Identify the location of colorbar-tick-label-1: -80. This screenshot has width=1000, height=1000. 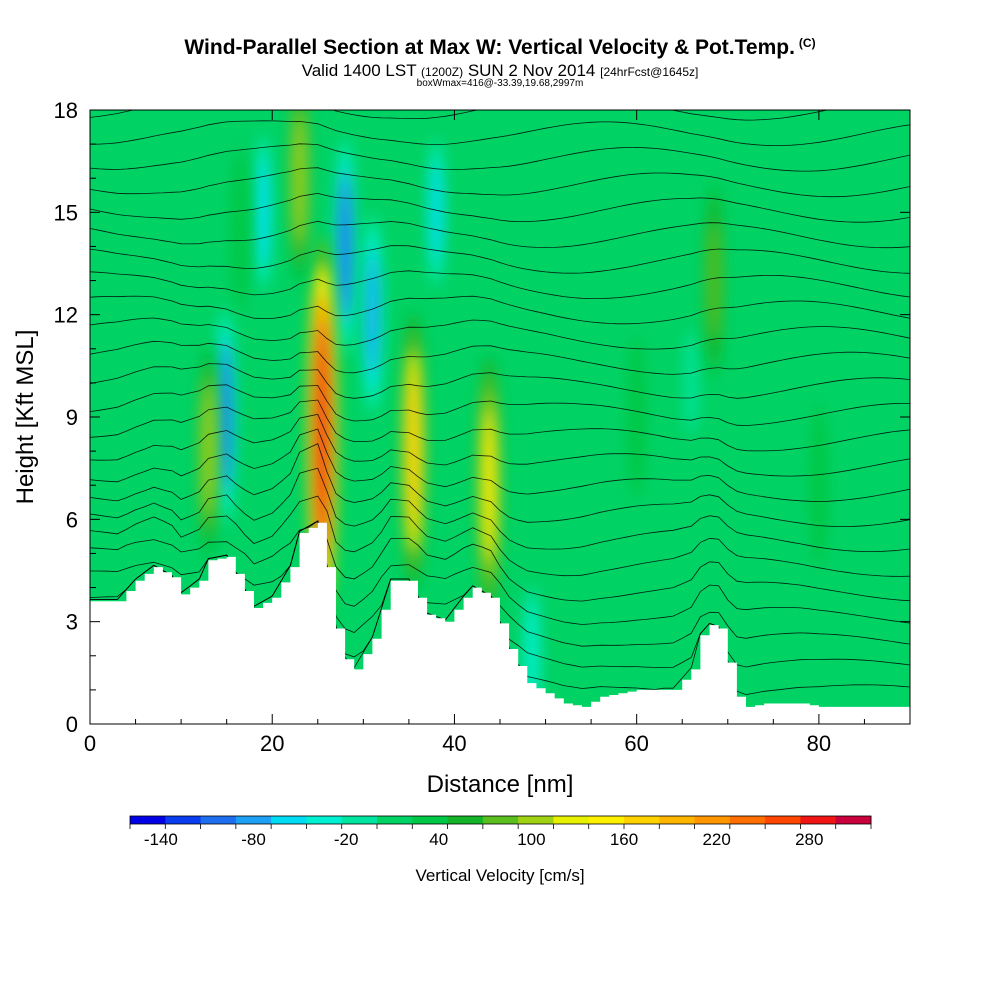
(253, 839).